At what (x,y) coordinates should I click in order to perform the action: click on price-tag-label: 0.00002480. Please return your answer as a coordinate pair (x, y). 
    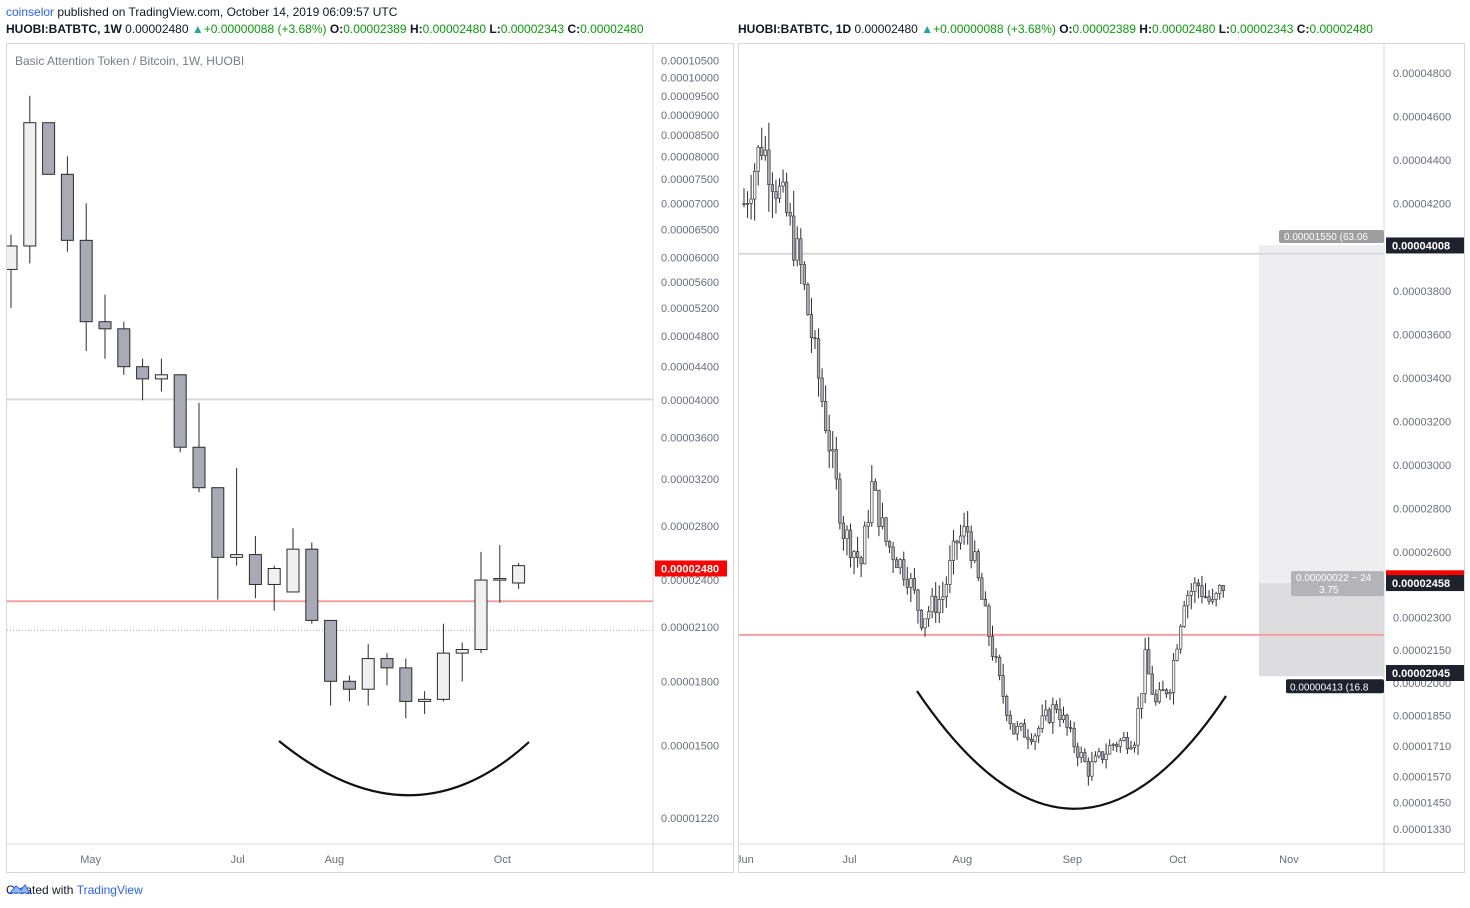
    Looking at the image, I should click on (690, 569).